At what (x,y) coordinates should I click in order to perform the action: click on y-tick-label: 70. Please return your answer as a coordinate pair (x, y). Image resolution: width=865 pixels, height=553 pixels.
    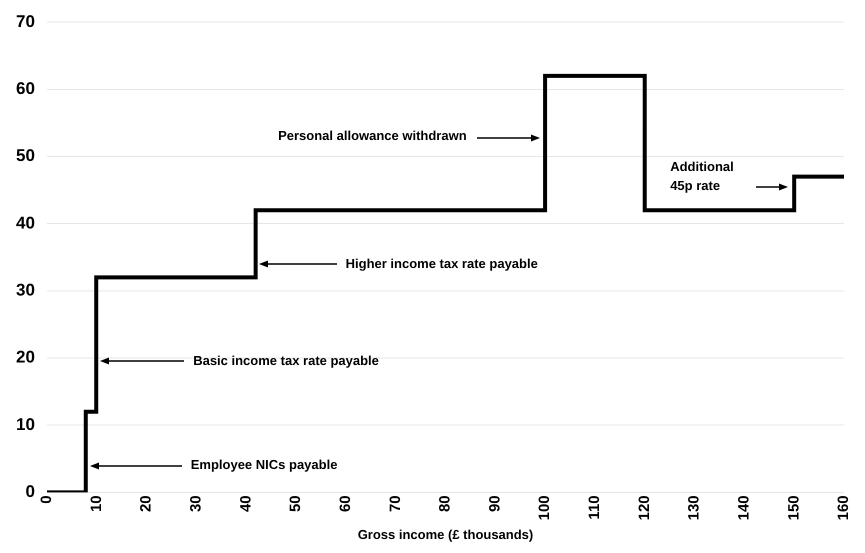
    Looking at the image, I should click on (25, 21).